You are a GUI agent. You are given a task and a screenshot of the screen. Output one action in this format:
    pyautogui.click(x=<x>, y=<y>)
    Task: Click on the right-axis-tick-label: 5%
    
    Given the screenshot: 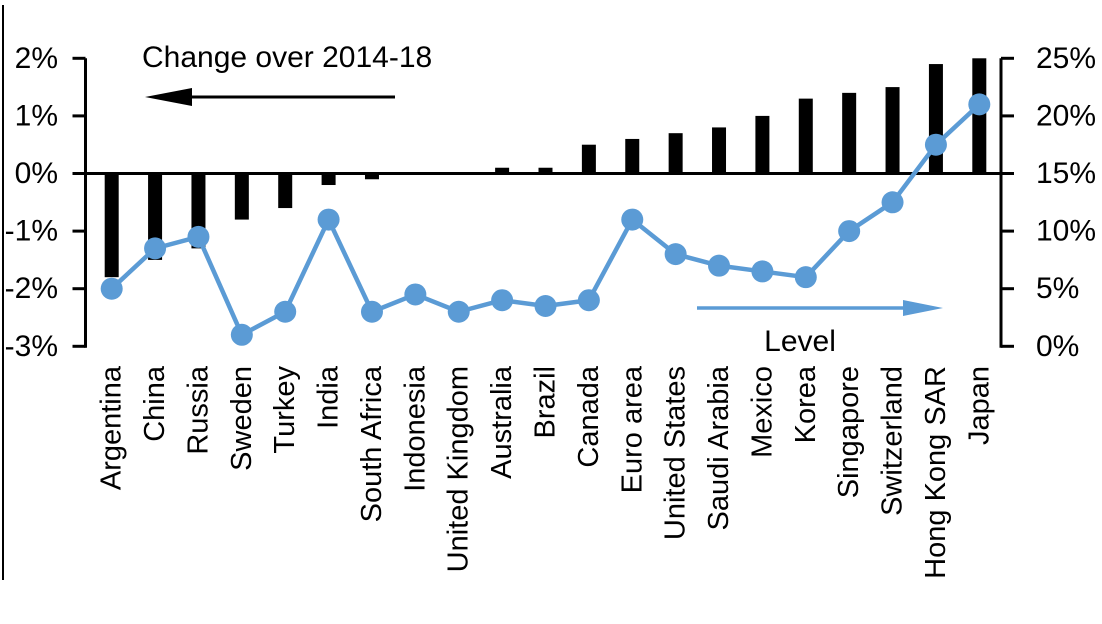 What is the action you would take?
    pyautogui.click(x=1057, y=288)
    